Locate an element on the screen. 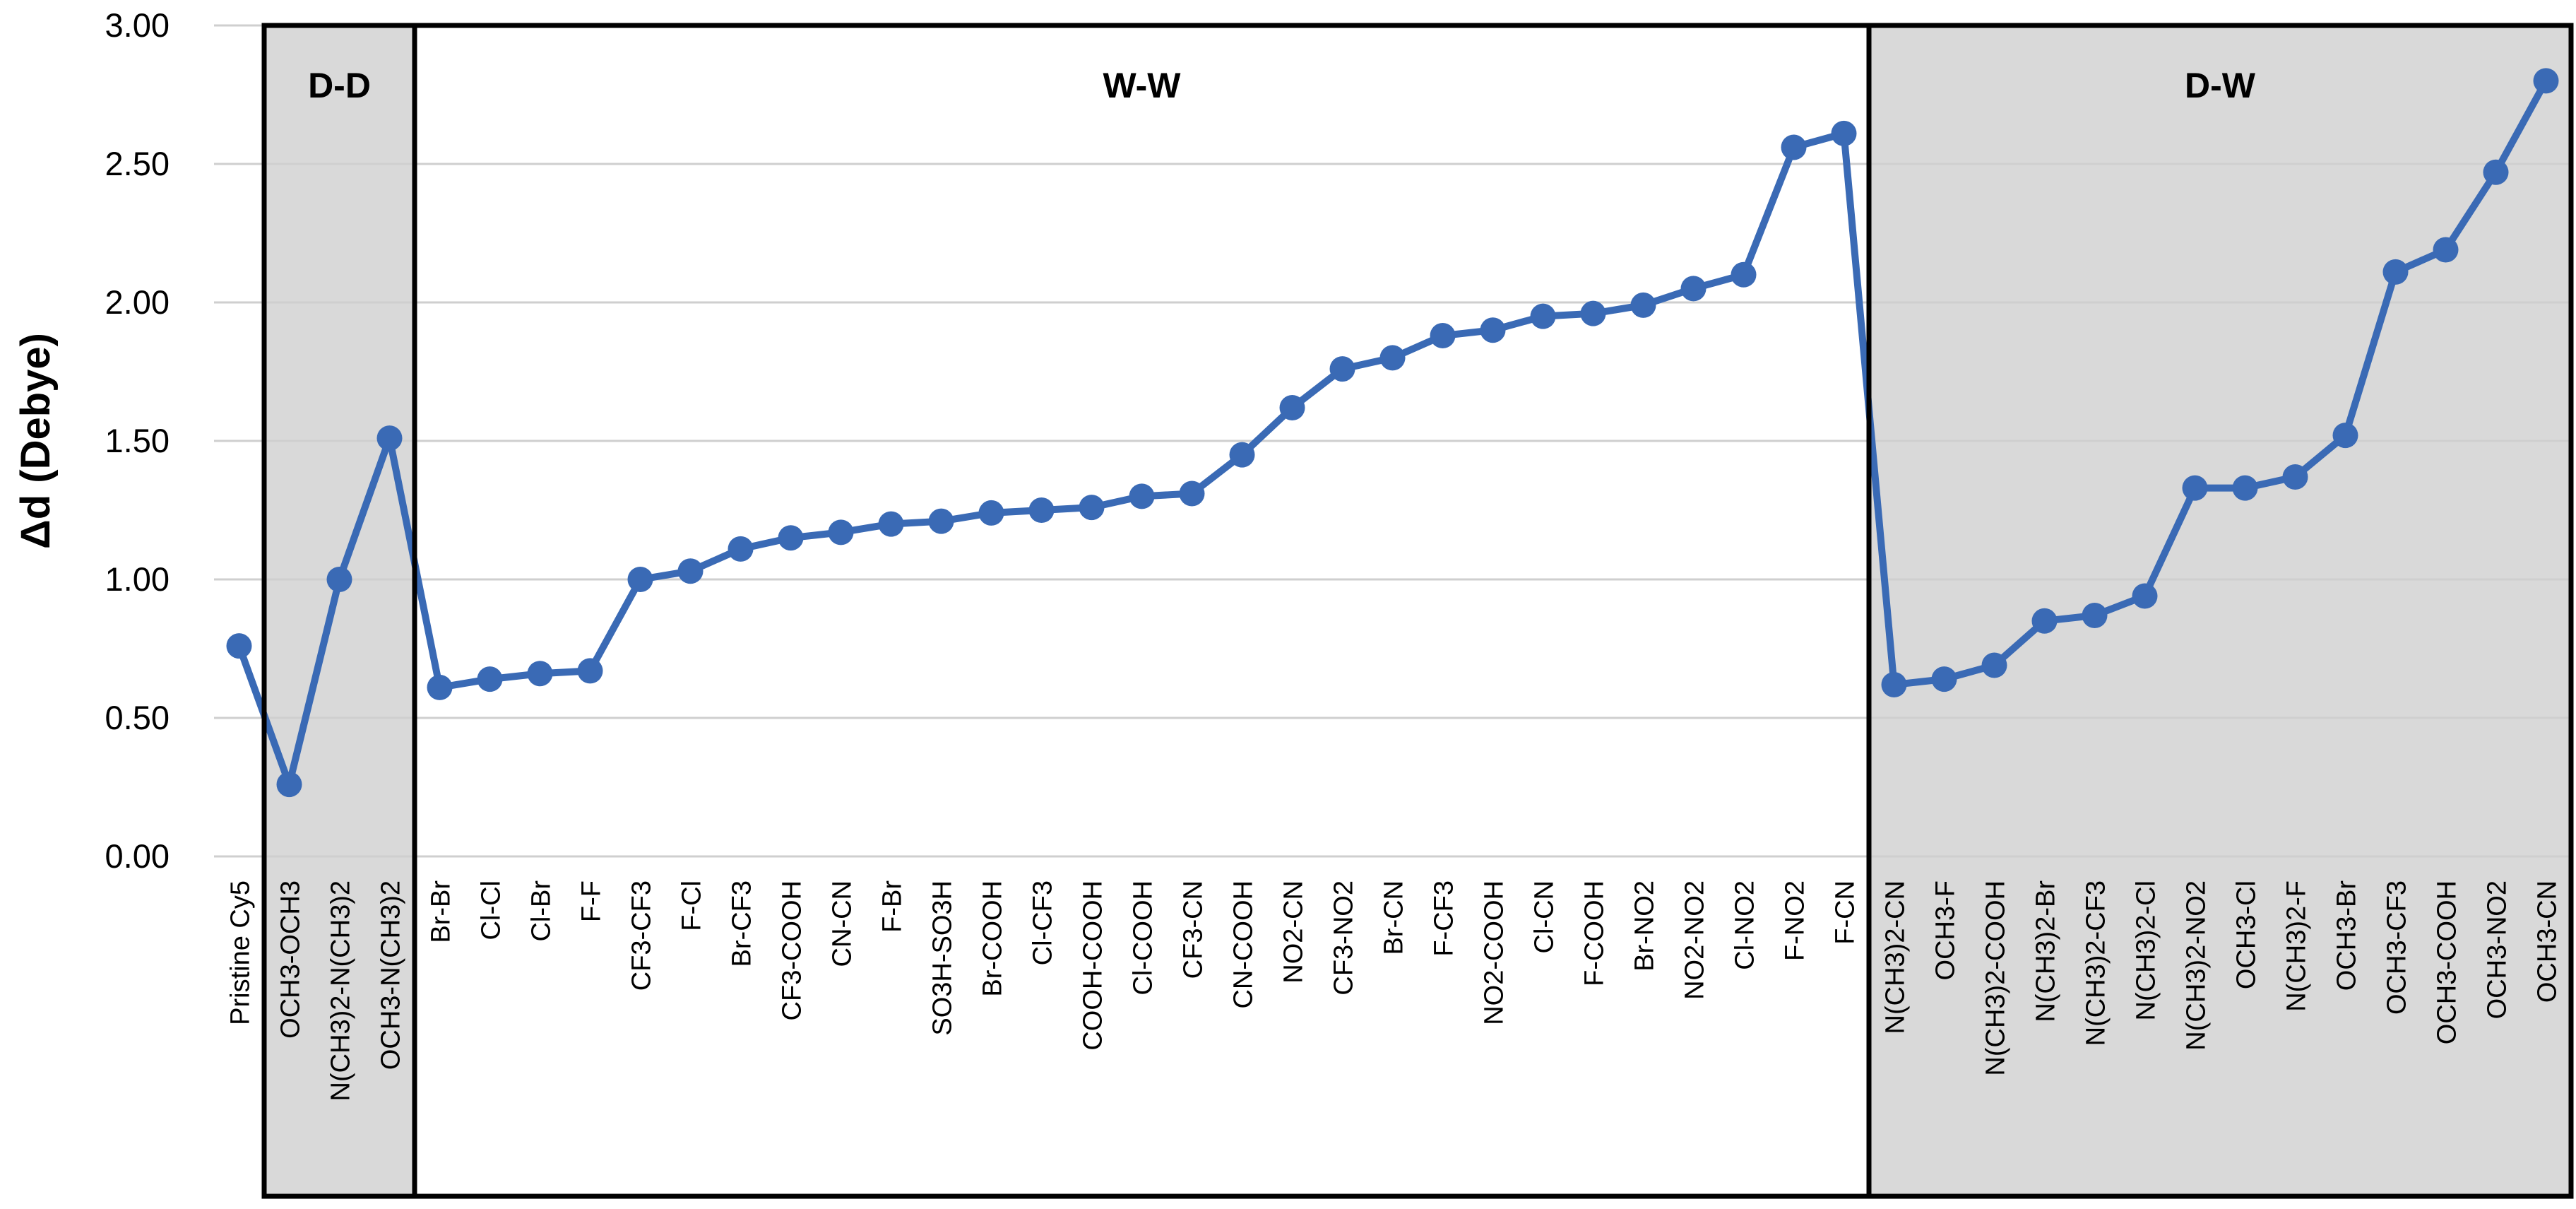 Image resolution: width=2576 pixels, height=1209 pixels. x-category-label: Cl-CN is located at coordinates (1545, 916).